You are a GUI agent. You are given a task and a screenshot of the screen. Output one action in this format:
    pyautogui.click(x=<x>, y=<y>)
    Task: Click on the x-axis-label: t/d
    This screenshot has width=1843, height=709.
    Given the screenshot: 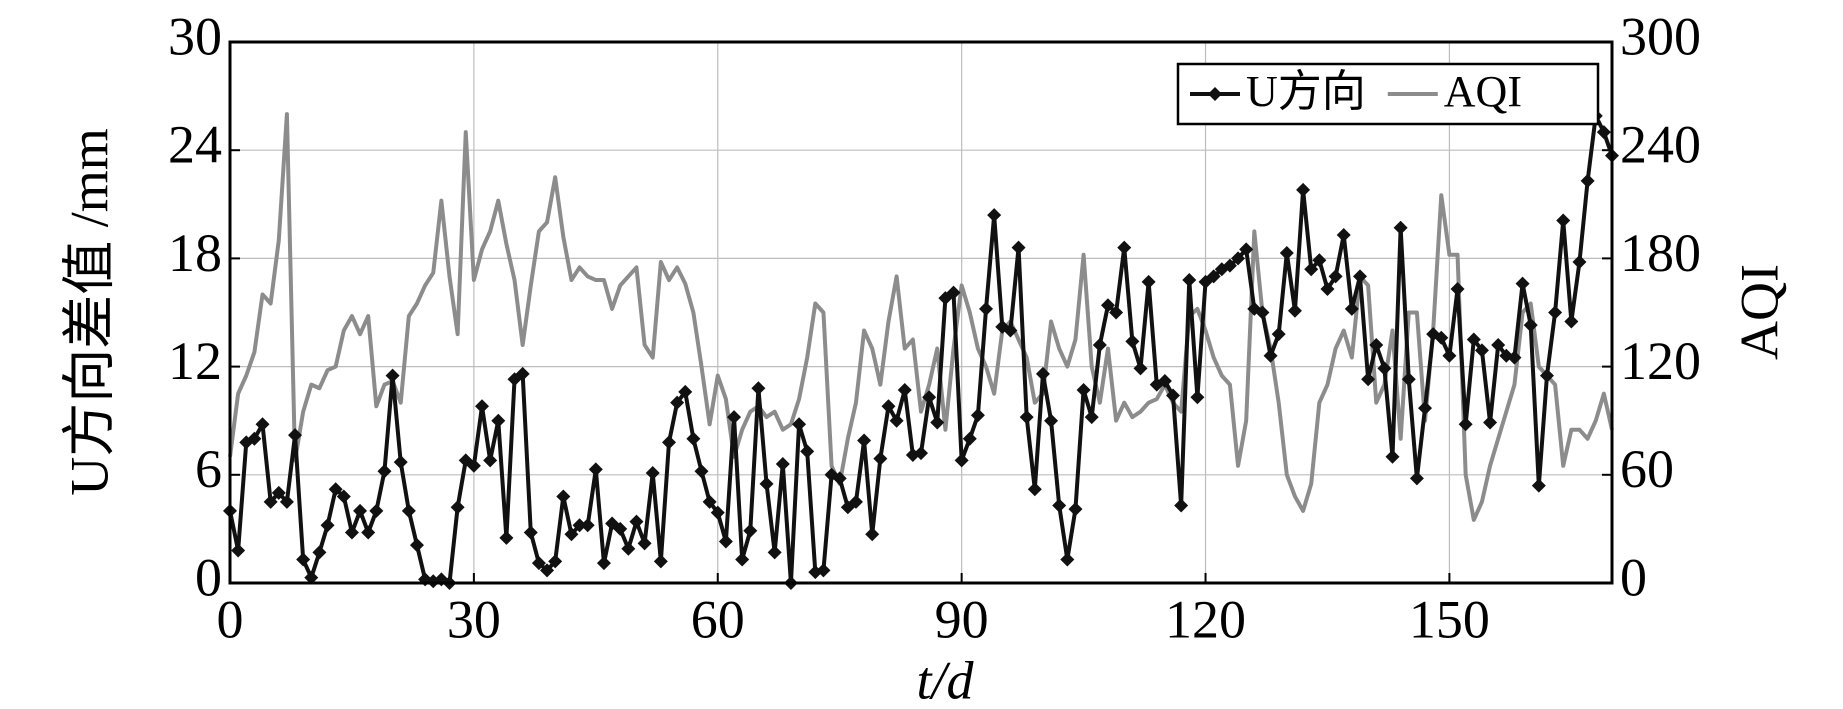 What is the action you would take?
    pyautogui.click(x=945, y=679)
    